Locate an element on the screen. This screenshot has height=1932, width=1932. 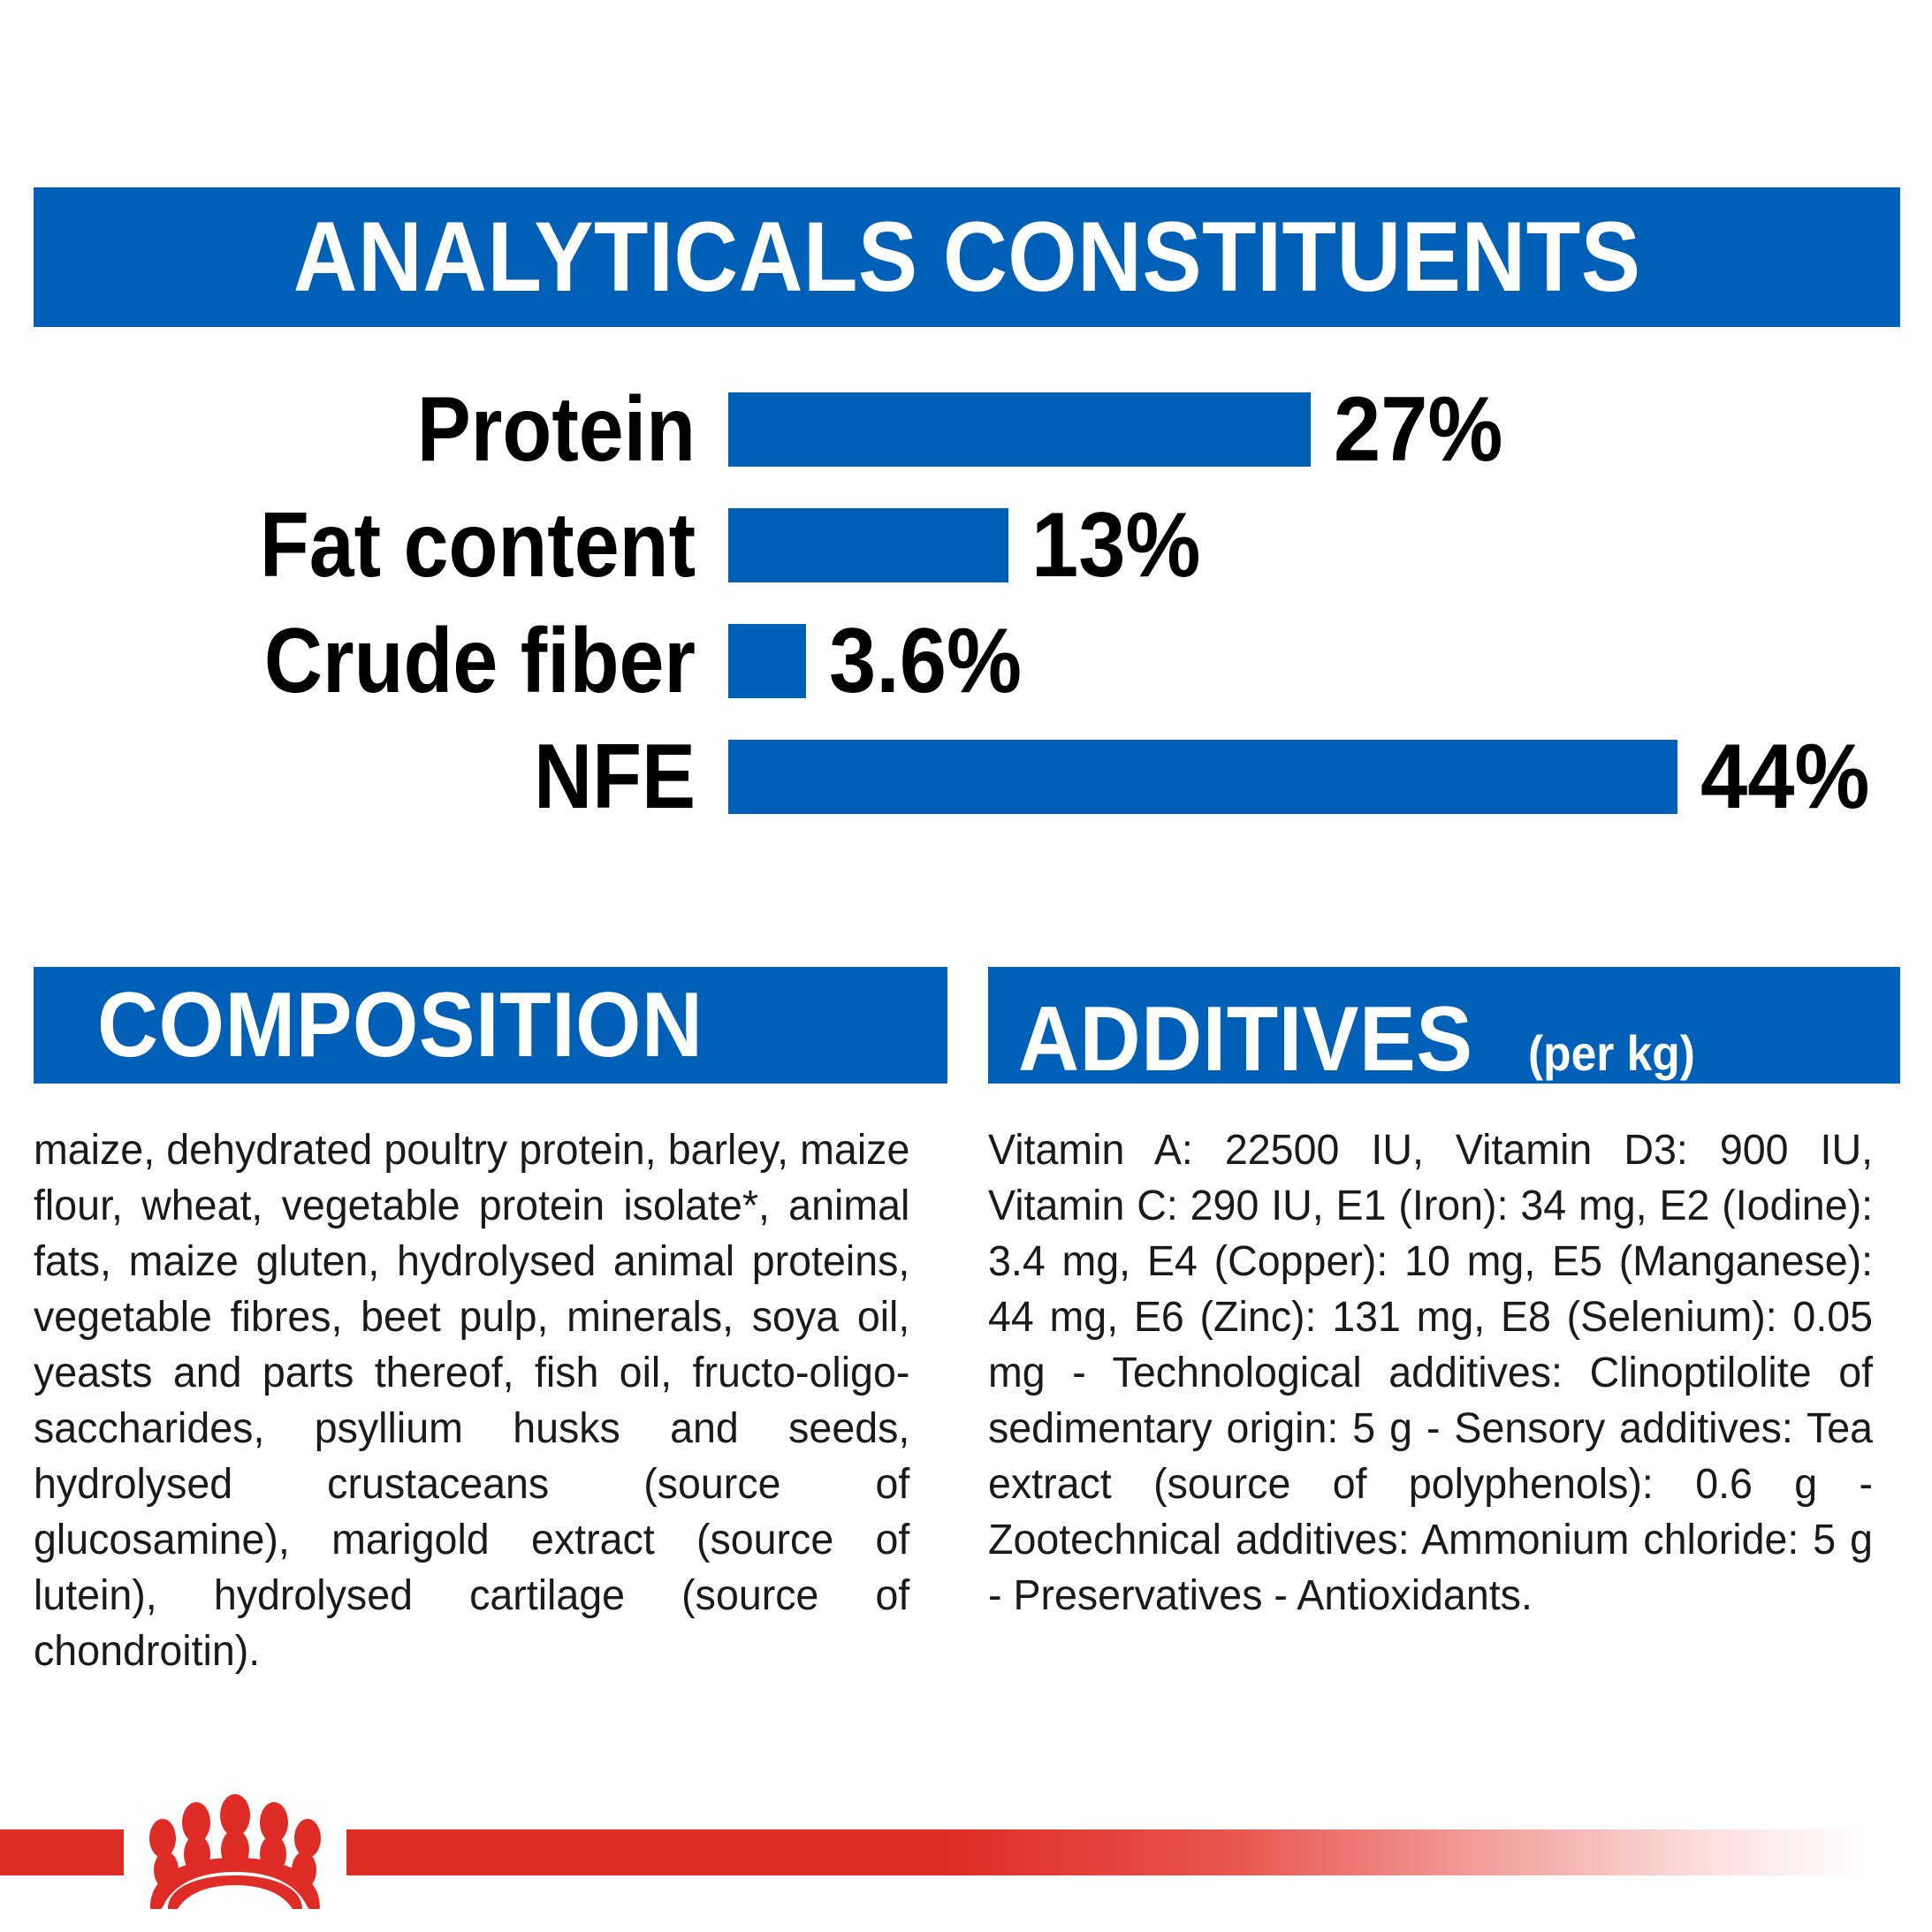
bar-fill-nfe is located at coordinates (1202, 776).